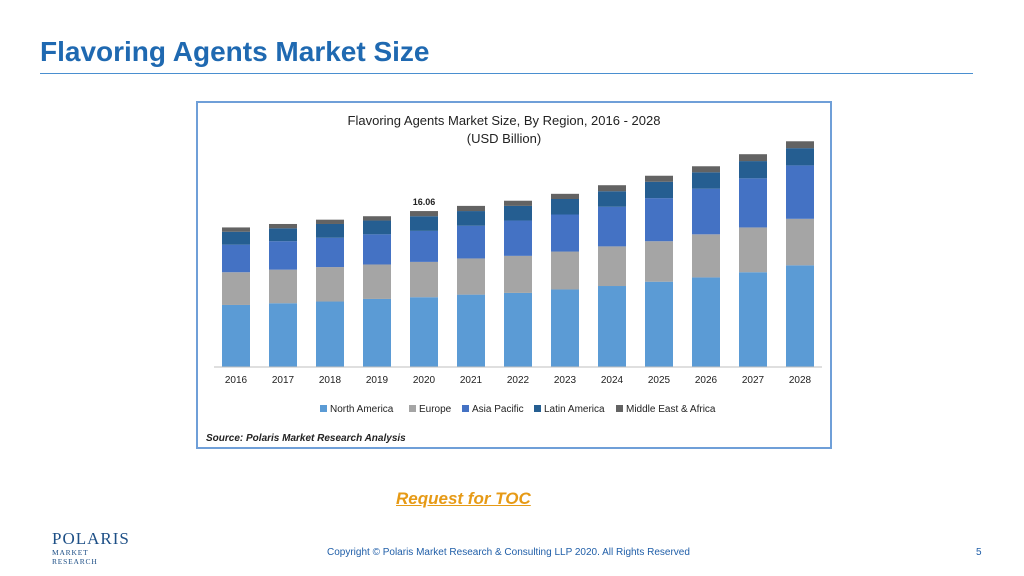  I want to click on bar-segment-2026-latin-america, so click(706, 180).